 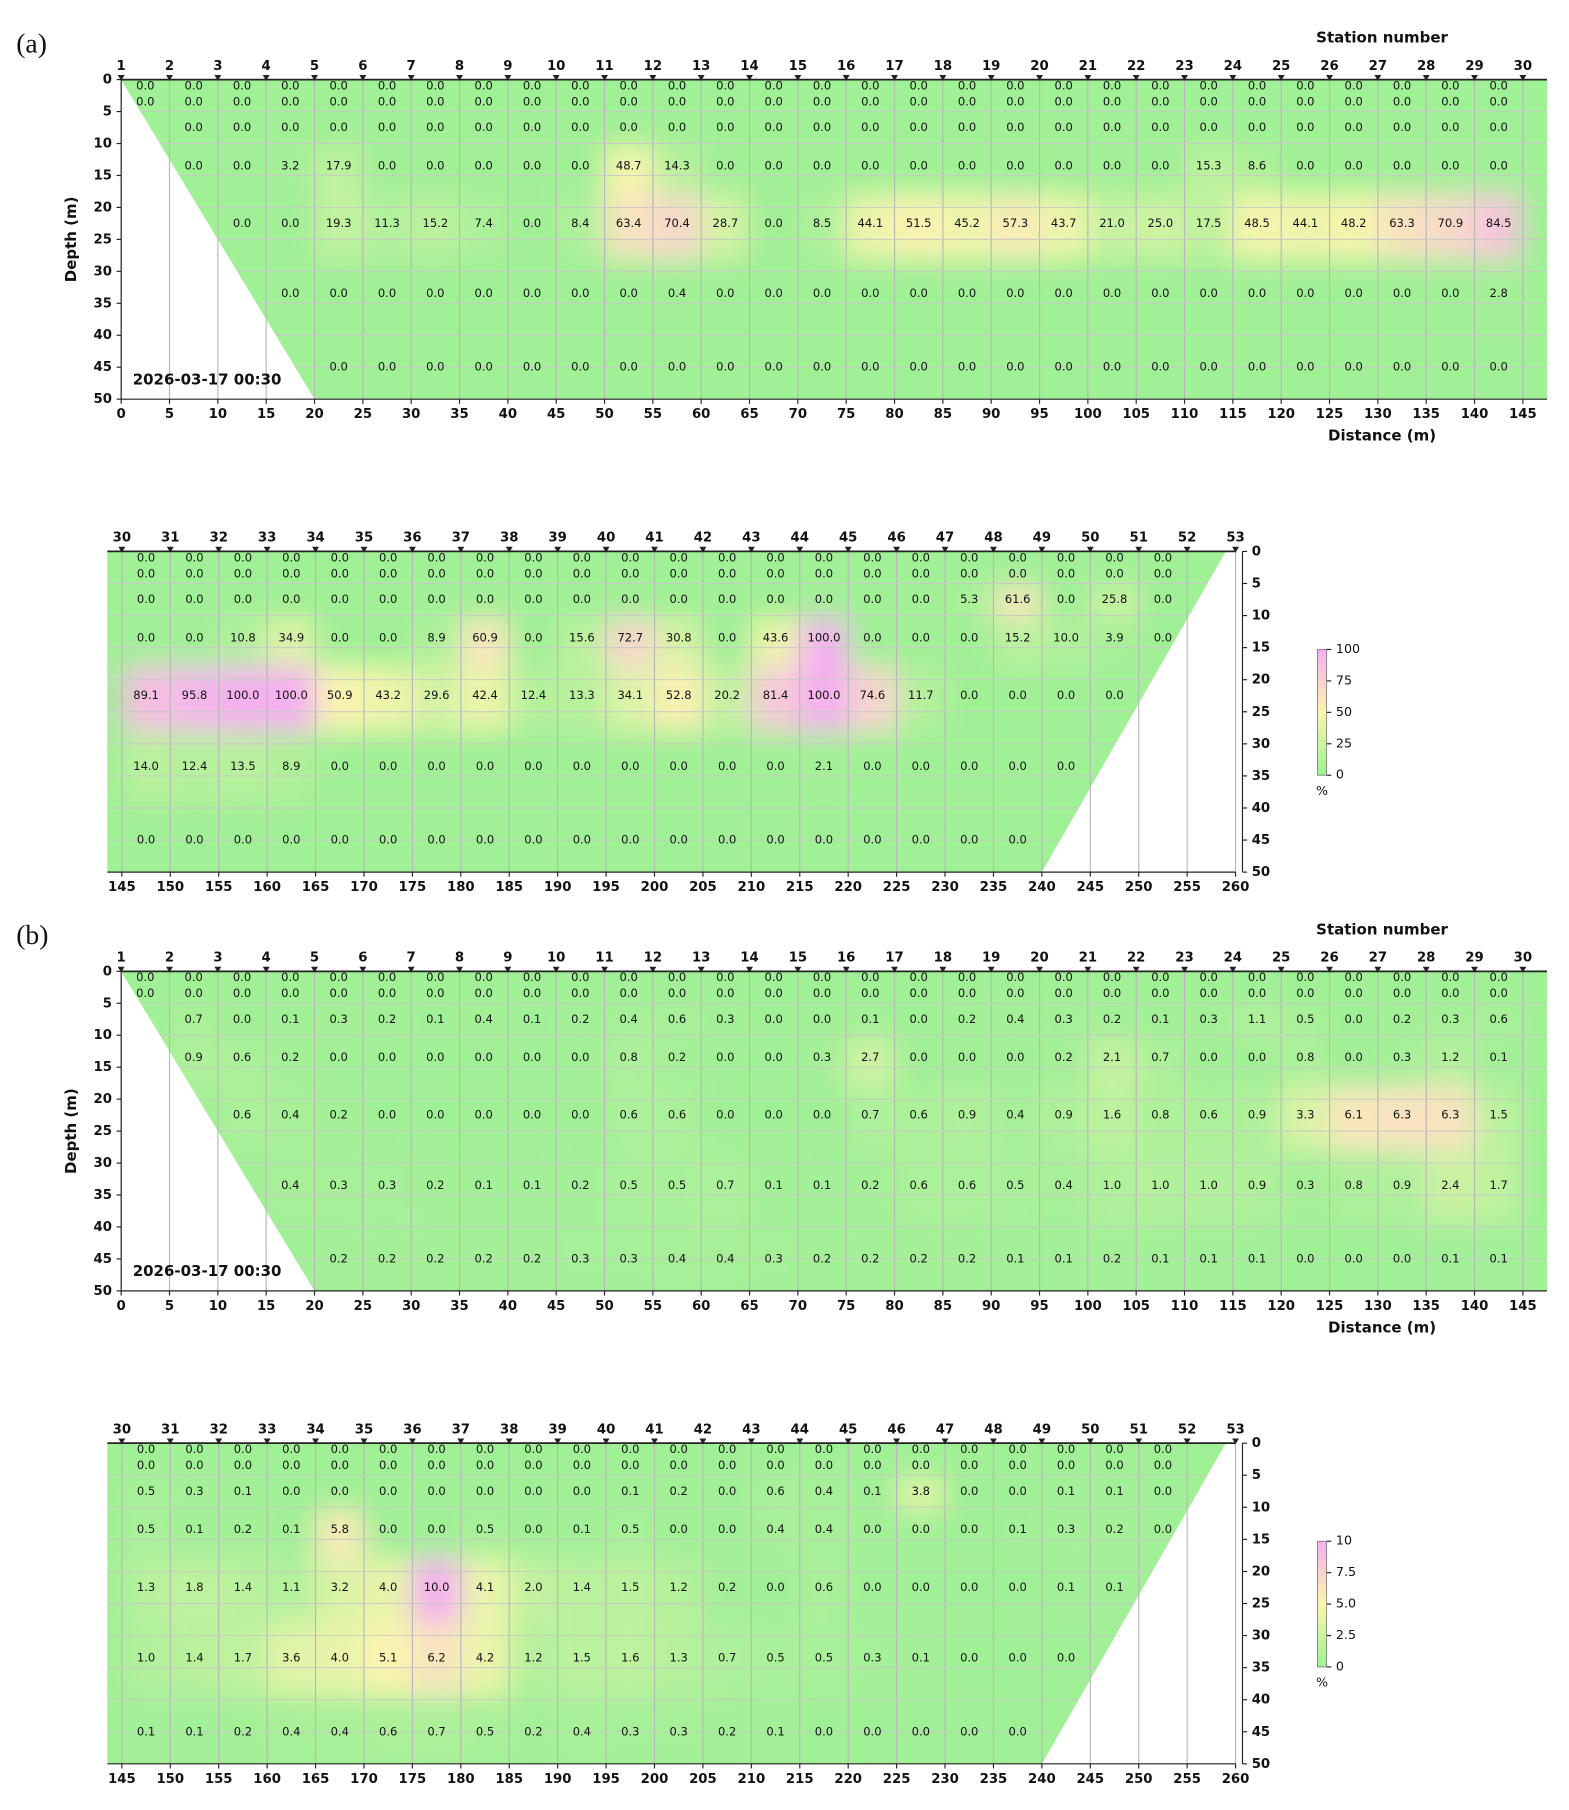 I want to click on cell-value: 0.9, so click(x=1402, y=1185).